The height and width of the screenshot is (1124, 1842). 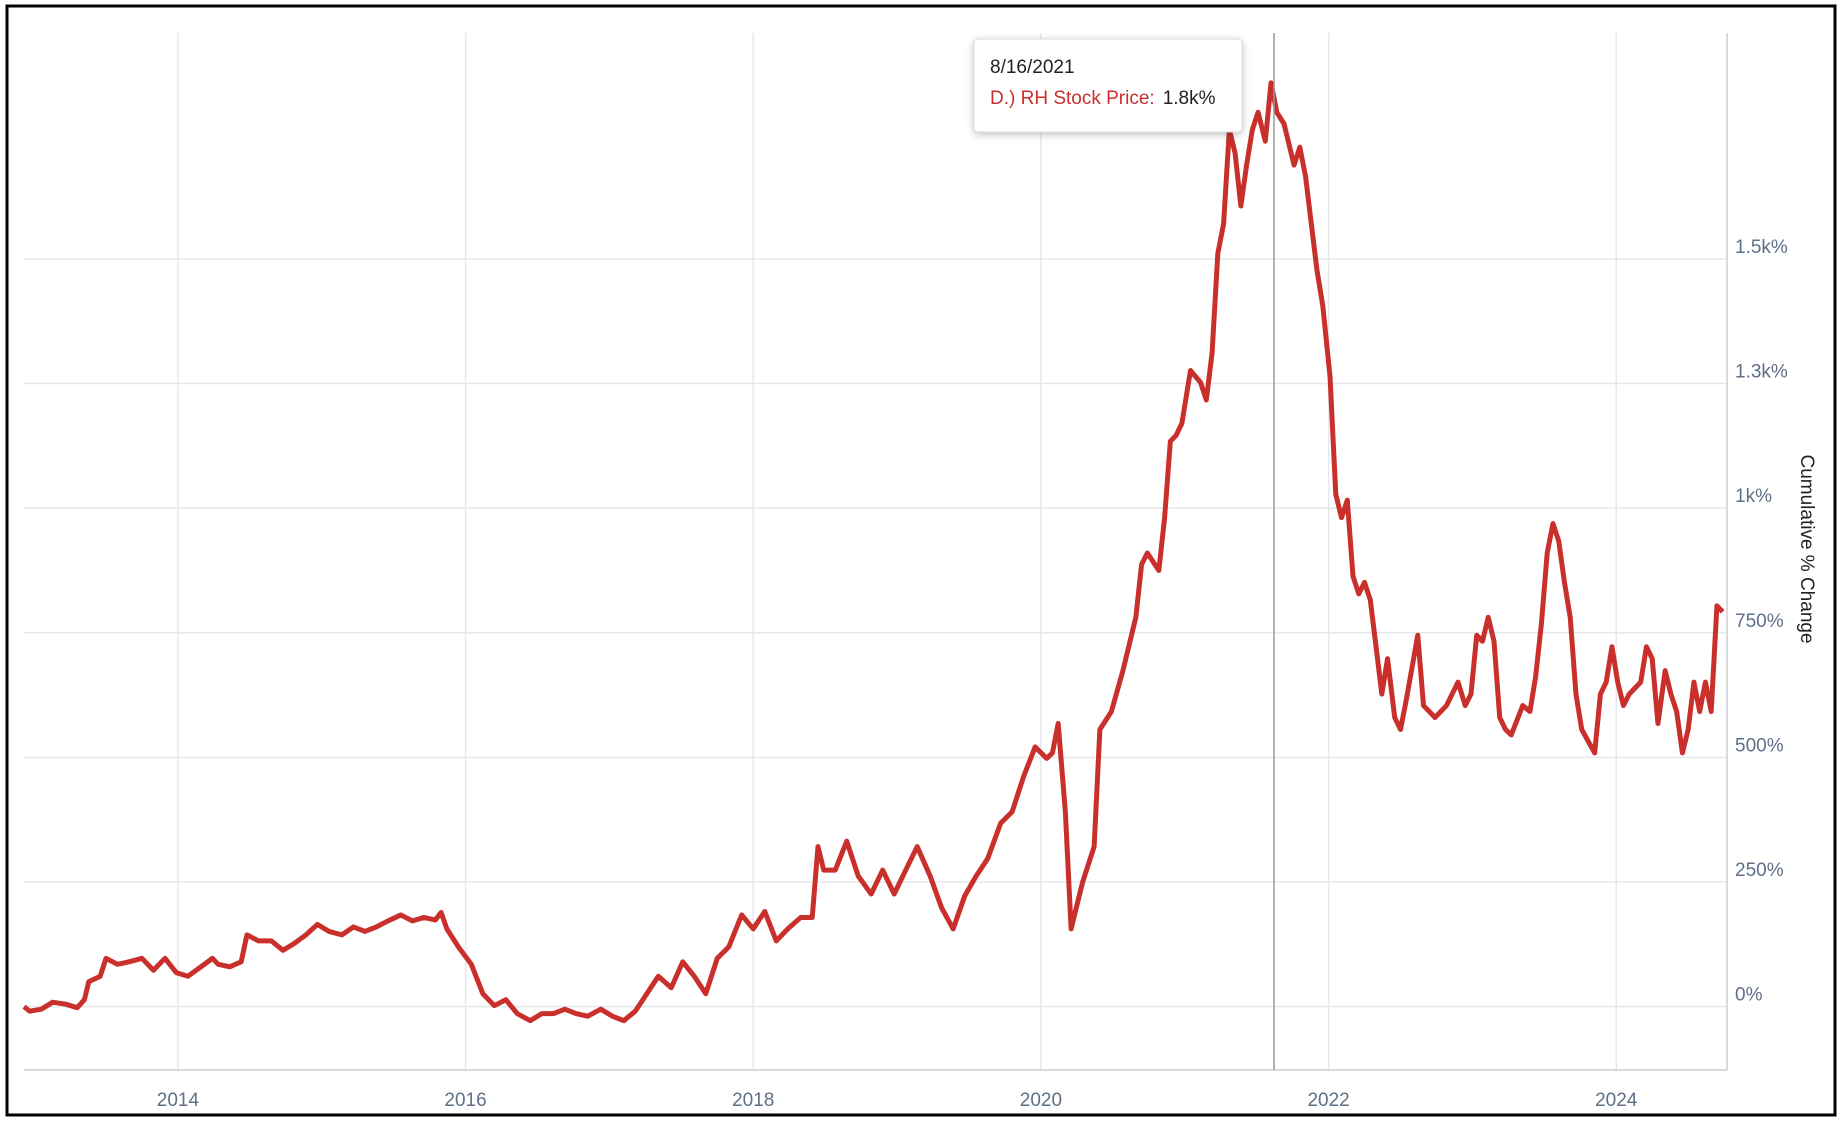 What do you see at coordinates (1759, 870) in the screenshot?
I see `y-tick-label: 250%` at bounding box center [1759, 870].